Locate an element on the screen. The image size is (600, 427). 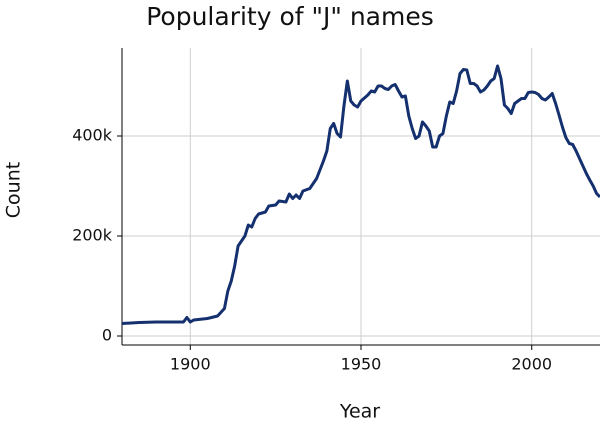
y-tick-label: 0 is located at coordinates (107, 335).